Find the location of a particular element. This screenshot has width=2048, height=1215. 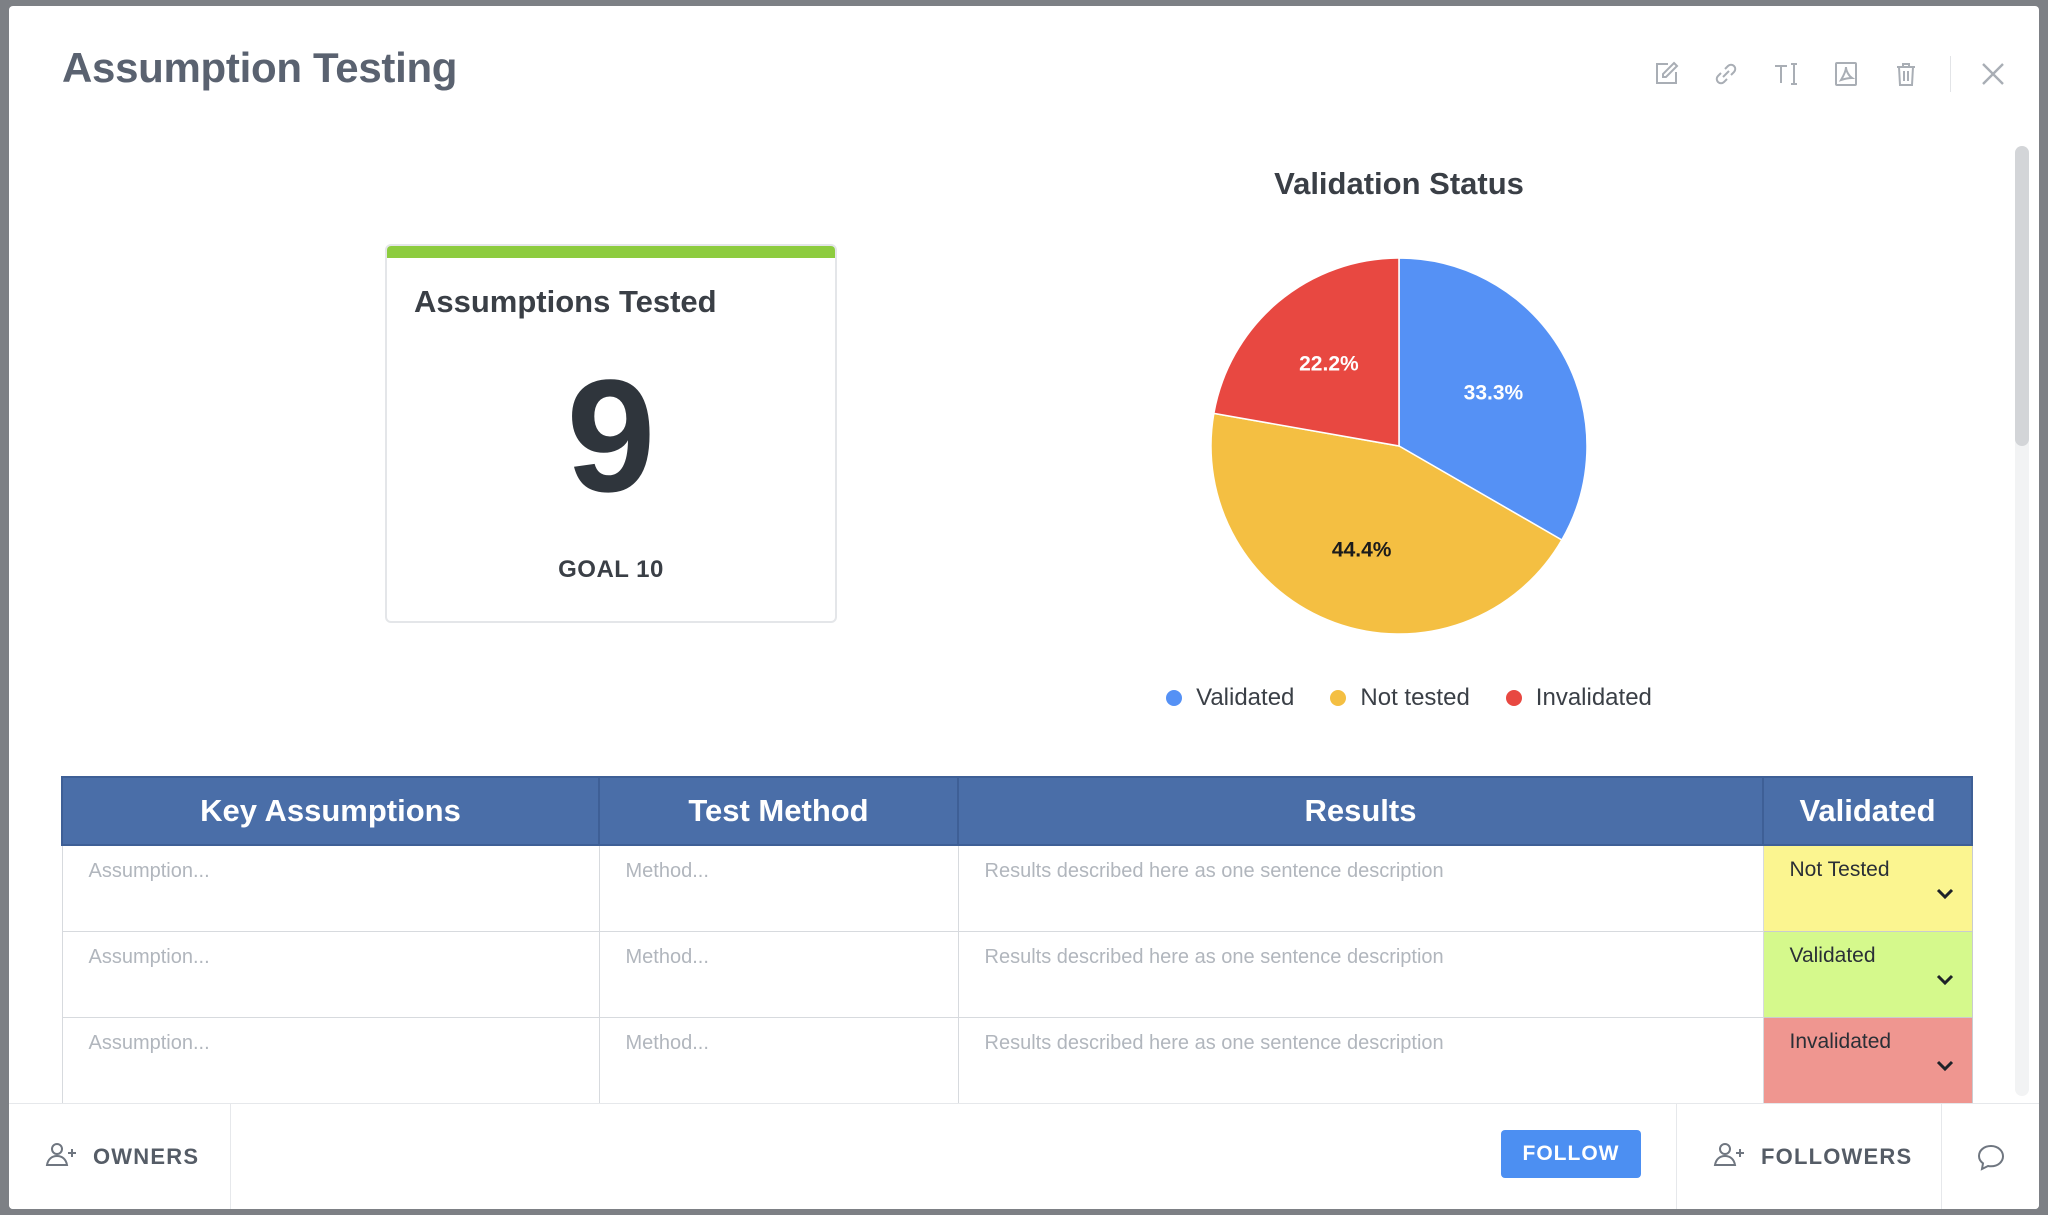

text-icon is located at coordinates (1786, 74).